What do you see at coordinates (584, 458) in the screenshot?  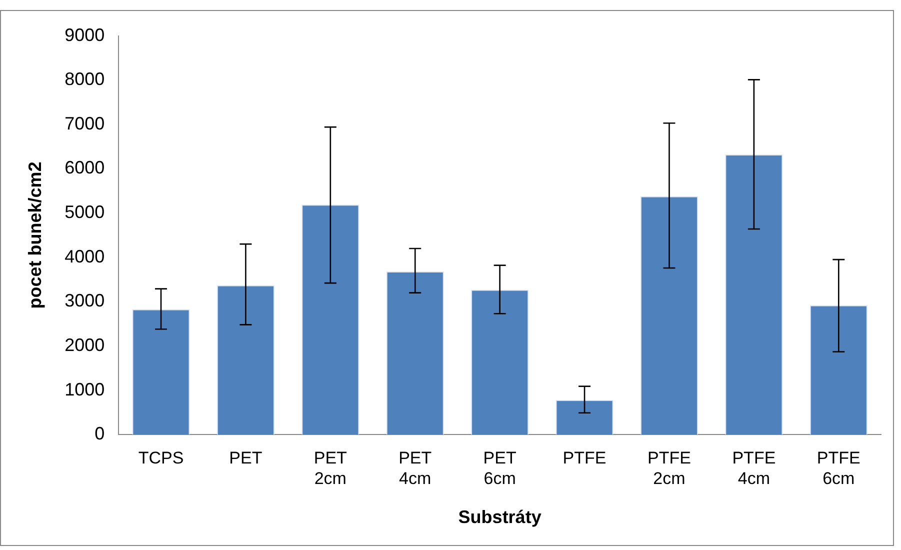 I see `x-tick-label: PTFE` at bounding box center [584, 458].